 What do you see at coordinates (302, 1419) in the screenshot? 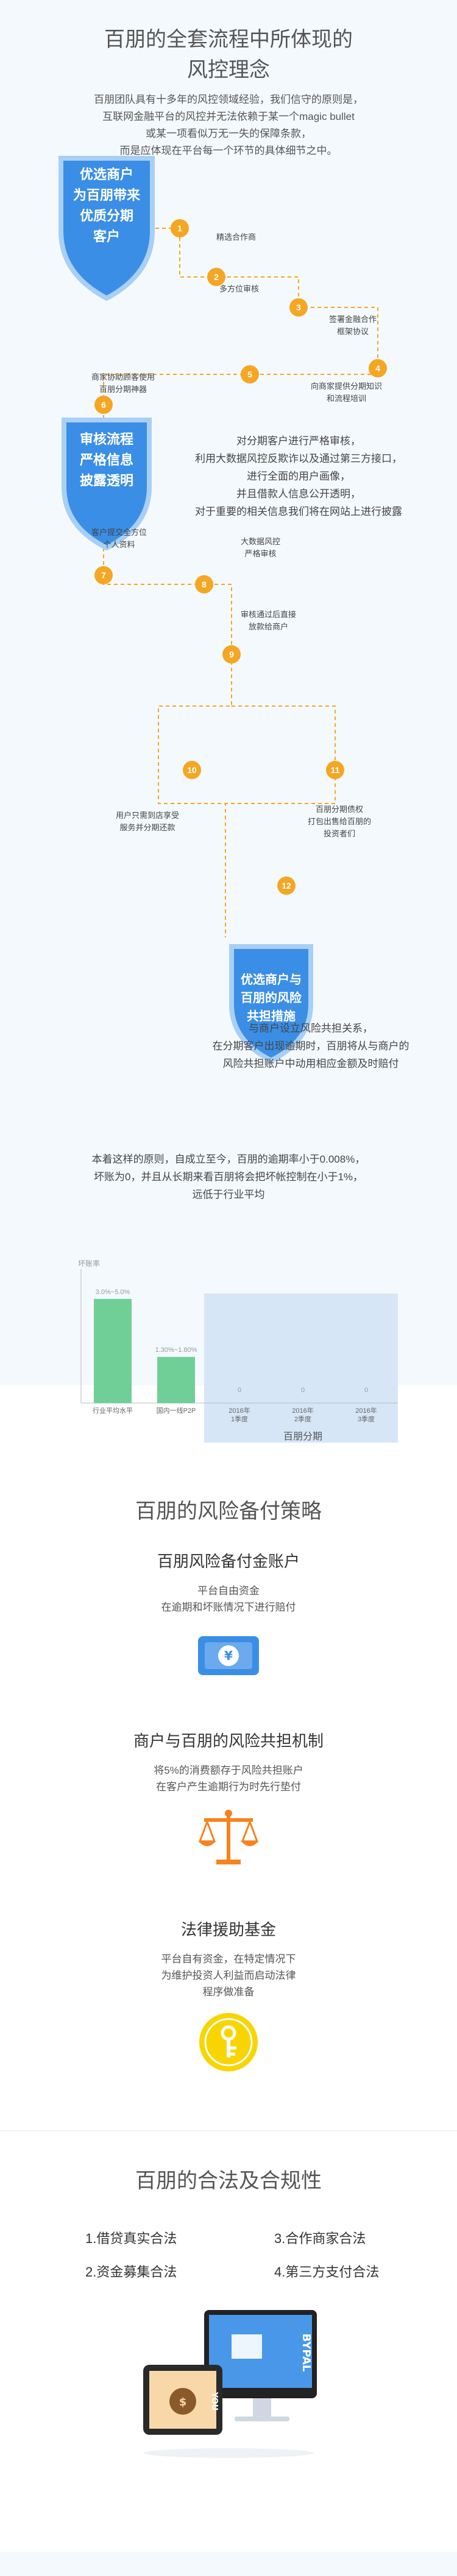
I see `tick-label: 2季度` at bounding box center [302, 1419].